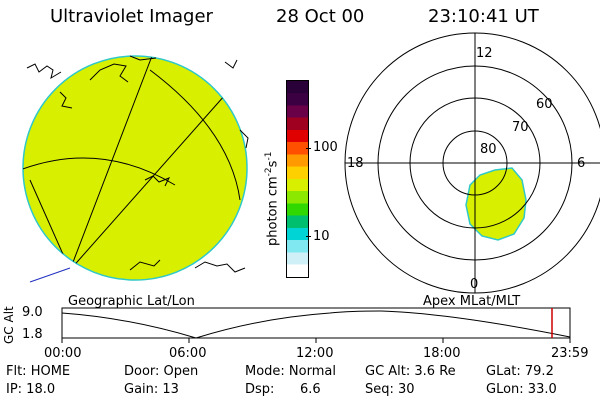  I want to click on mode-info: Mode: Normal, so click(290, 371).